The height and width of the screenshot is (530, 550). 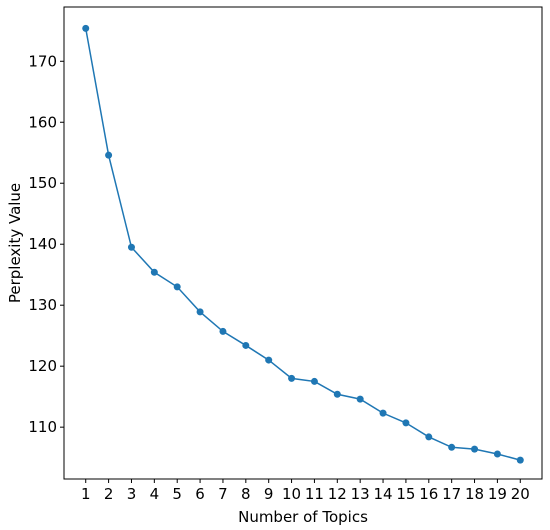 What do you see at coordinates (383, 494) in the screenshot?
I see `x-tick-label: 14` at bounding box center [383, 494].